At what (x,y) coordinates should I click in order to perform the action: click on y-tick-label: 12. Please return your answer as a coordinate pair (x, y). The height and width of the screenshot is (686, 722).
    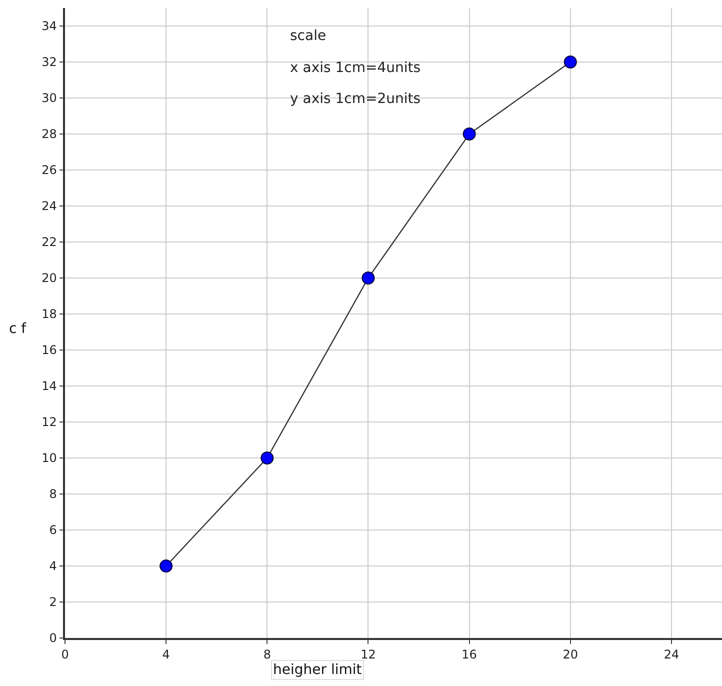
    Looking at the image, I should click on (49, 422).